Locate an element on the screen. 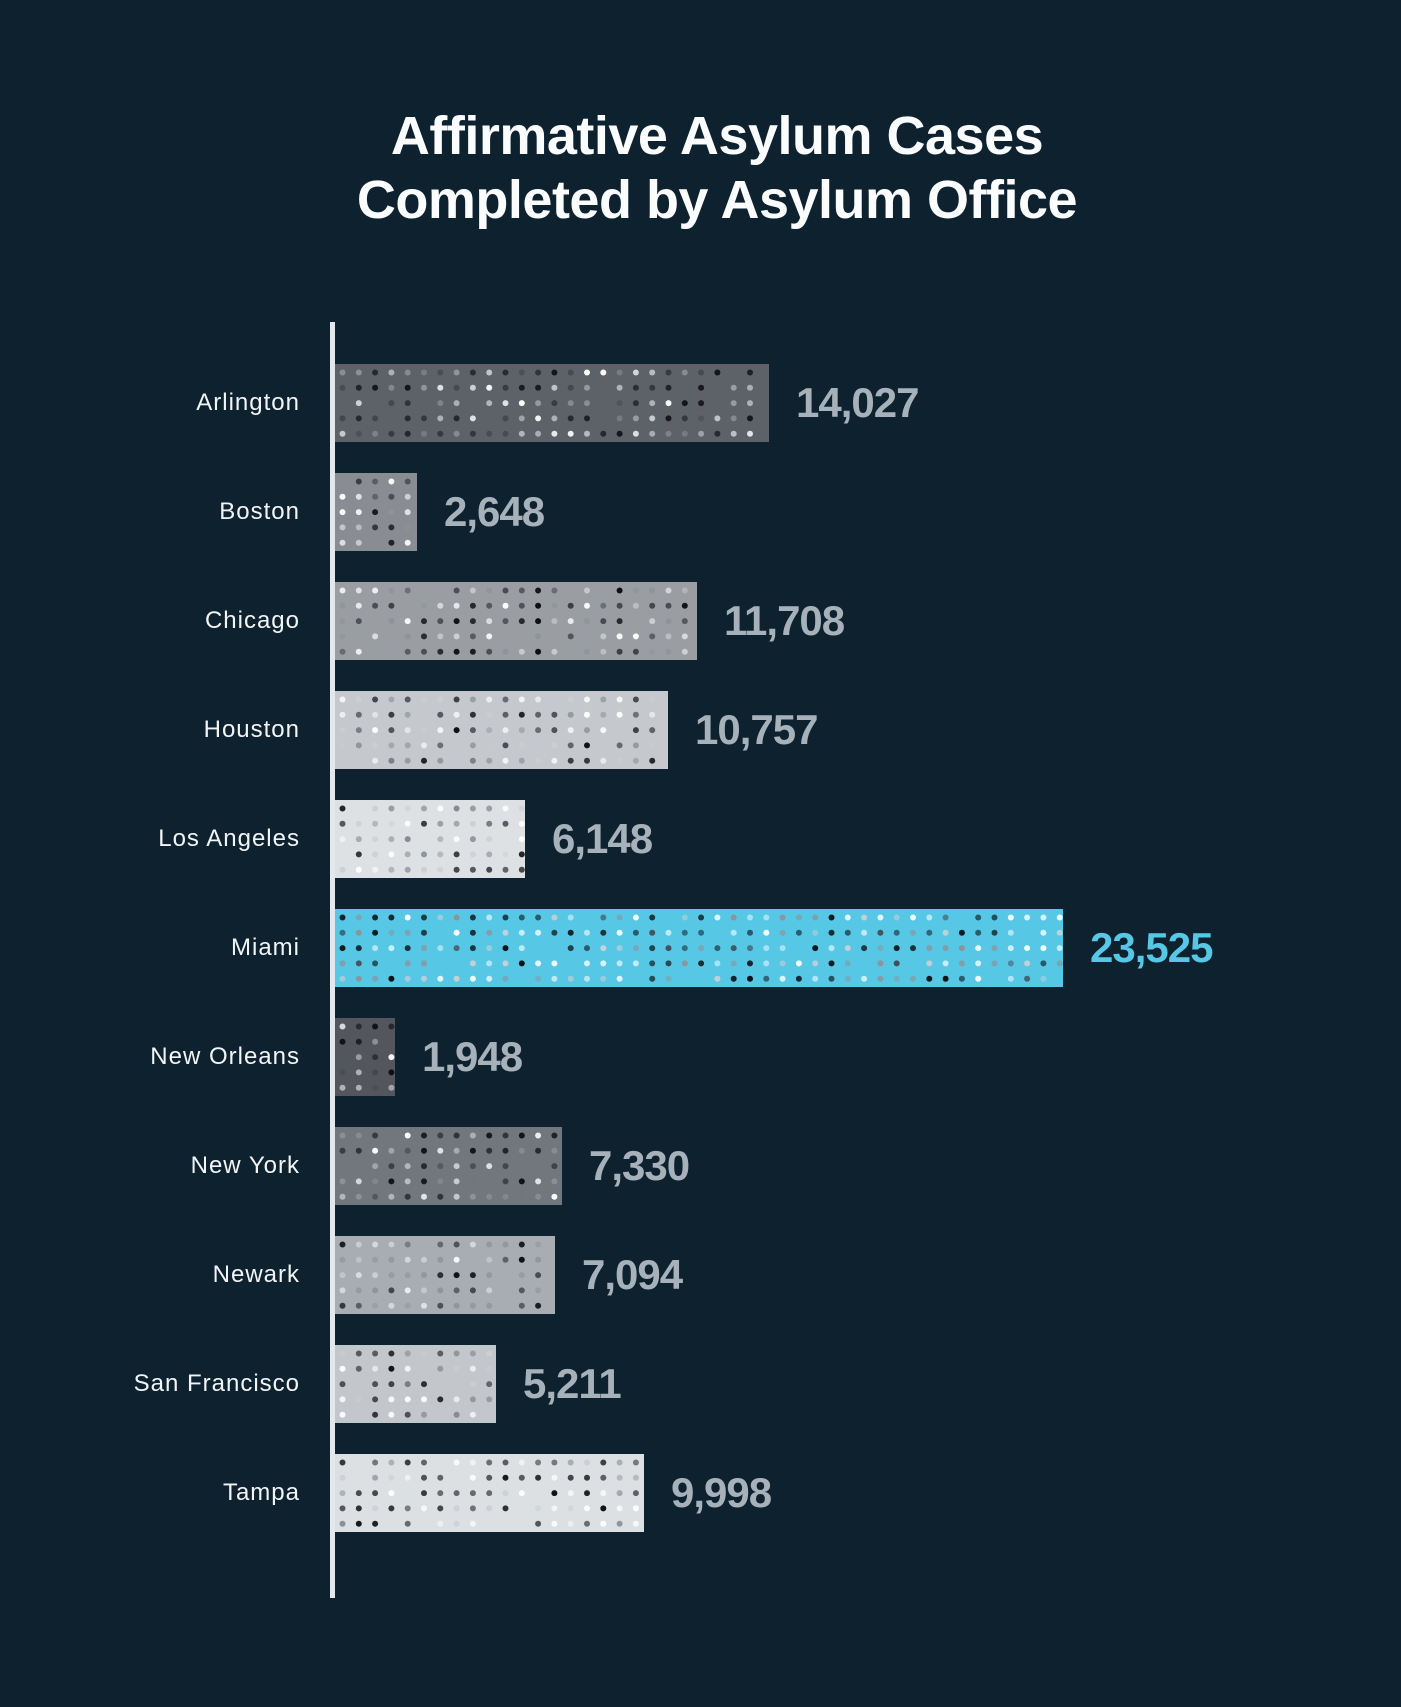 Image resolution: width=1401 pixels, height=1707 pixels. category-label: San Francisco is located at coordinates (216, 1383).